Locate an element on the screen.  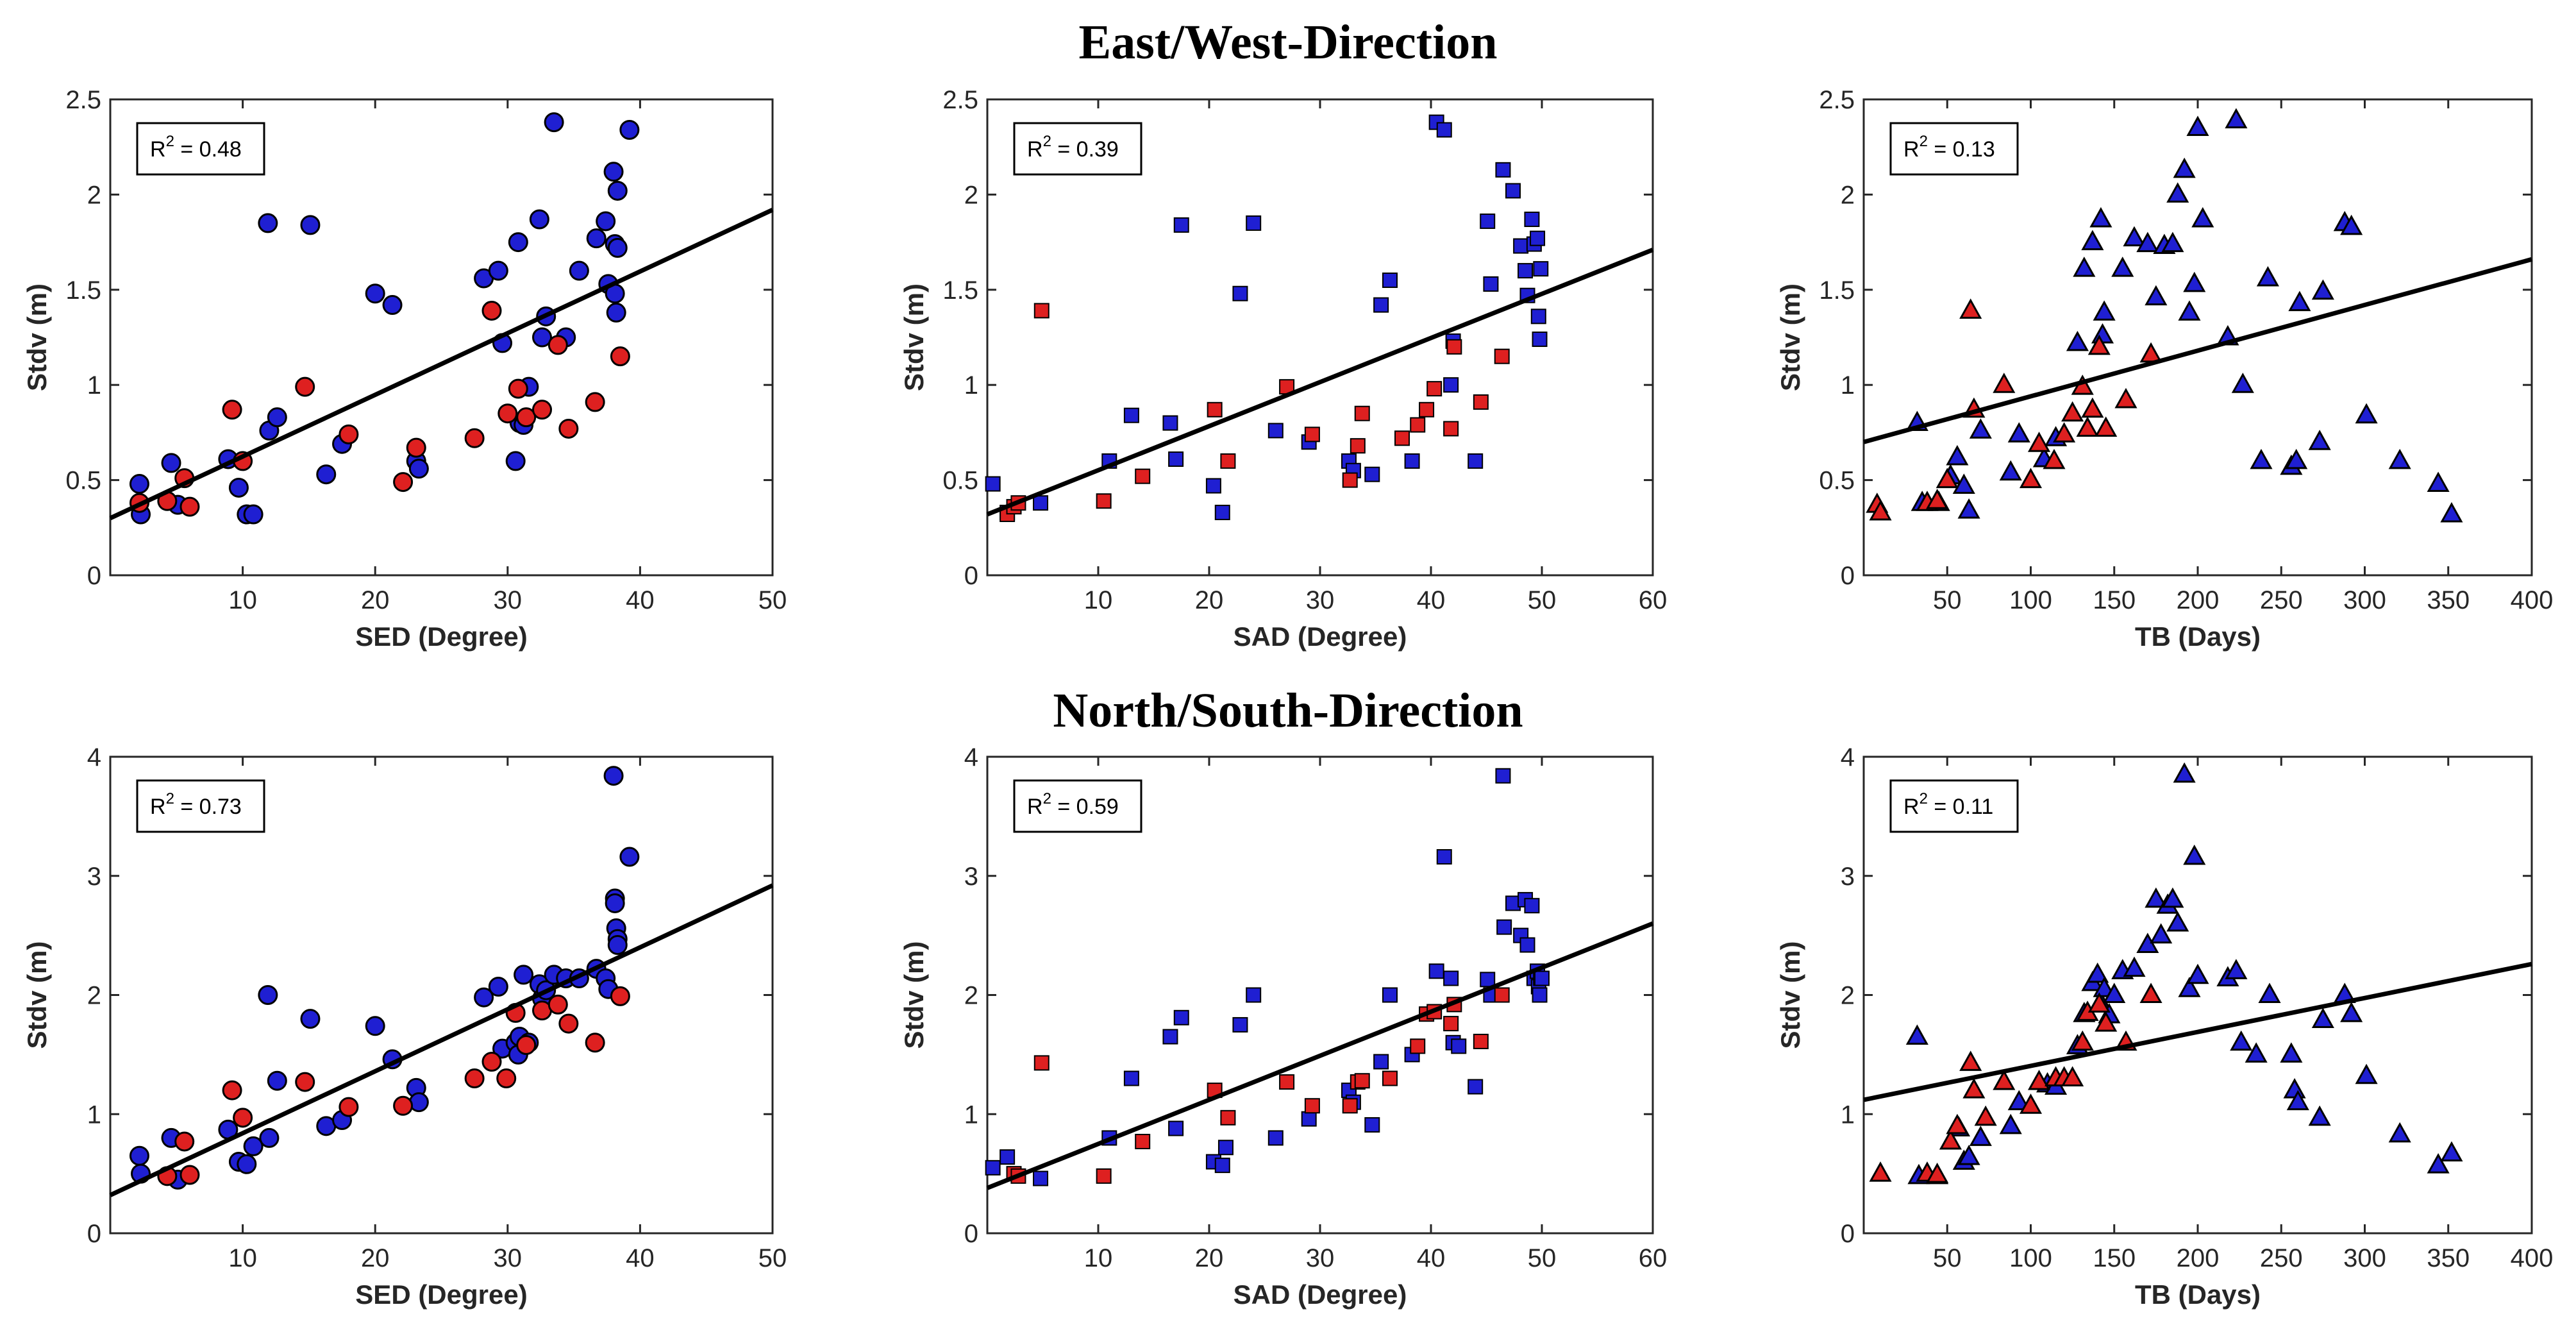
x-tick-label: 300 is located at coordinates (2364, 1258).